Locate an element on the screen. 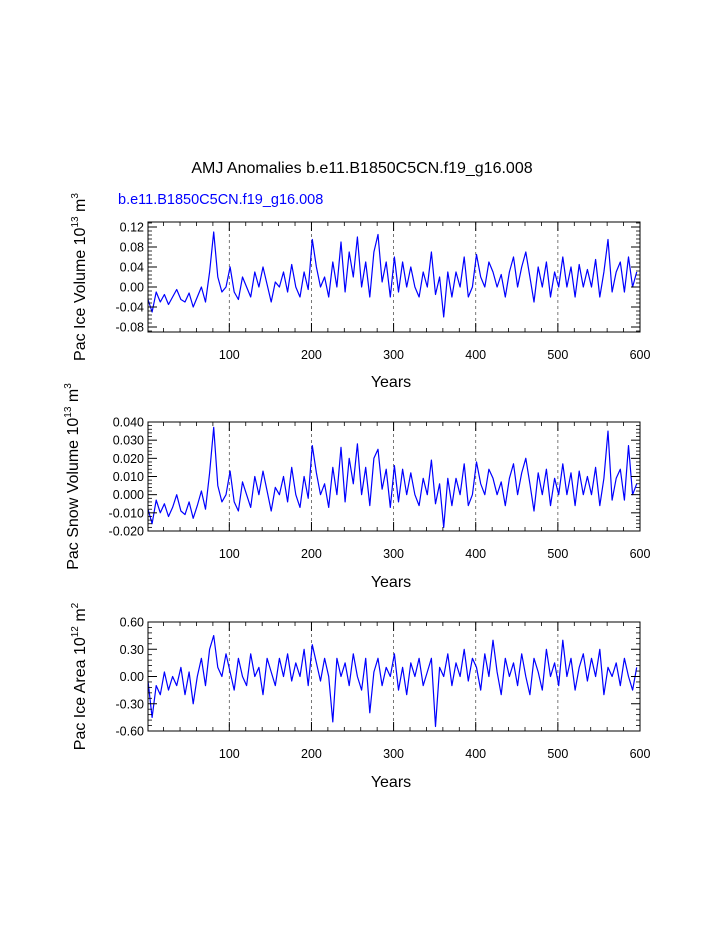 This screenshot has height=935, width=723. y-tick-label: -0.60 is located at coordinates (130, 732).